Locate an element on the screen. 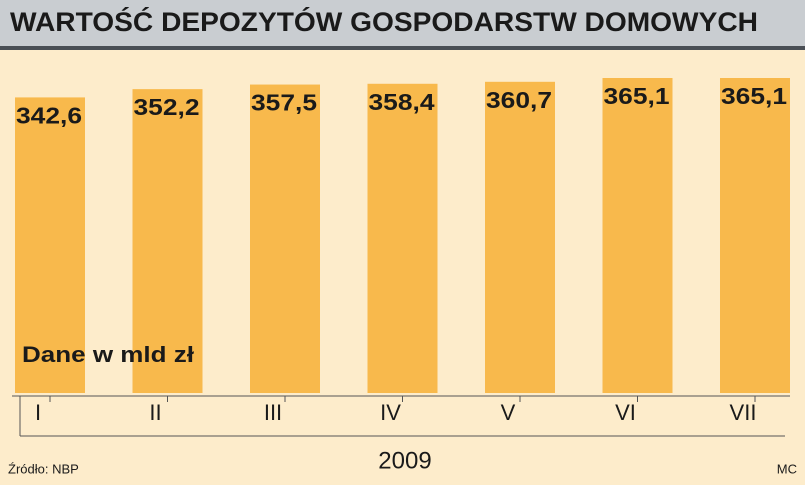  credit: MC is located at coordinates (787, 468).